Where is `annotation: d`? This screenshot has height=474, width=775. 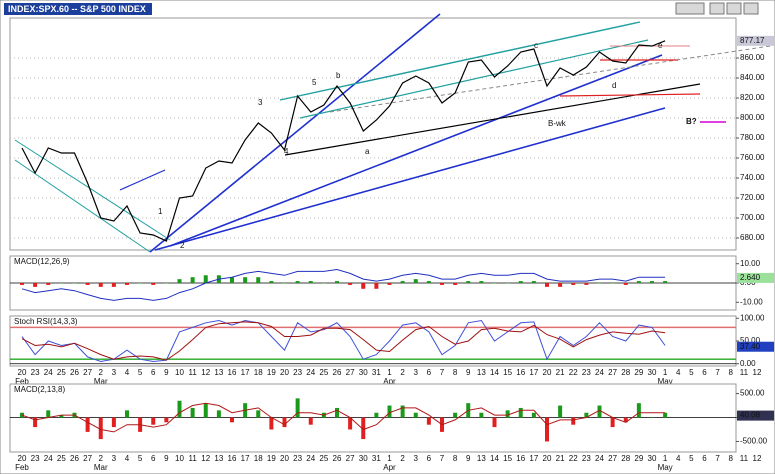
annotation: d is located at coordinates (614, 85).